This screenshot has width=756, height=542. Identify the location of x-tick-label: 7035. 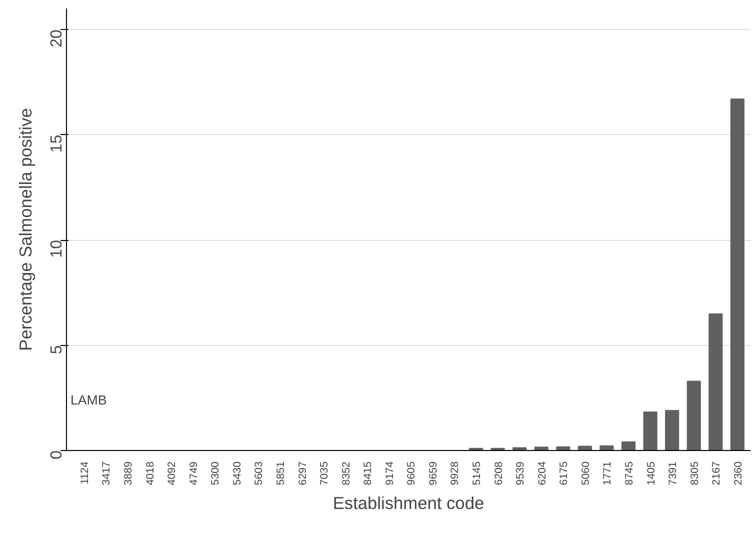
(324, 473).